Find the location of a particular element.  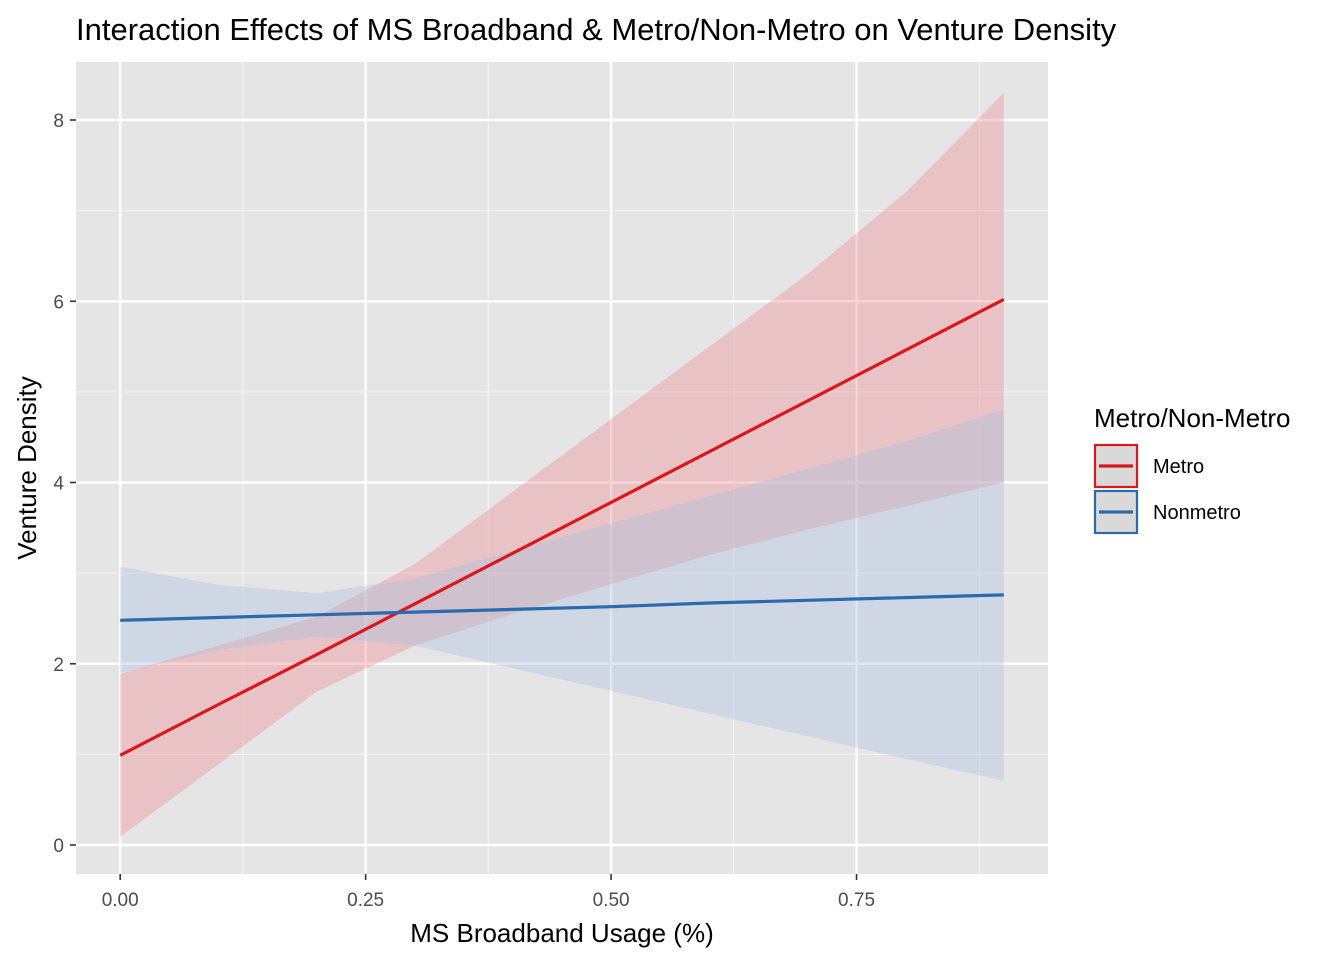

legend-item-nonmetro: Nonmetro is located at coordinates (1167, 512).